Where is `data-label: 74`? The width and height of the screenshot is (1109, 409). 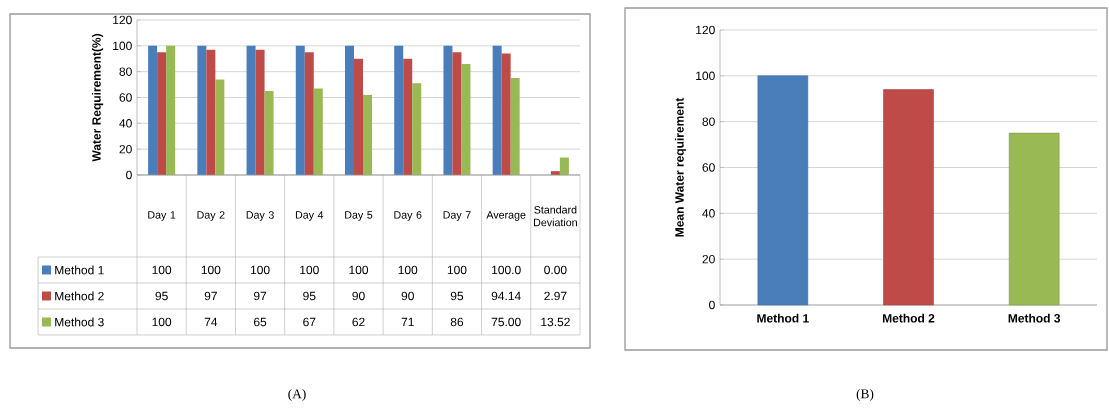 data-label: 74 is located at coordinates (211, 322).